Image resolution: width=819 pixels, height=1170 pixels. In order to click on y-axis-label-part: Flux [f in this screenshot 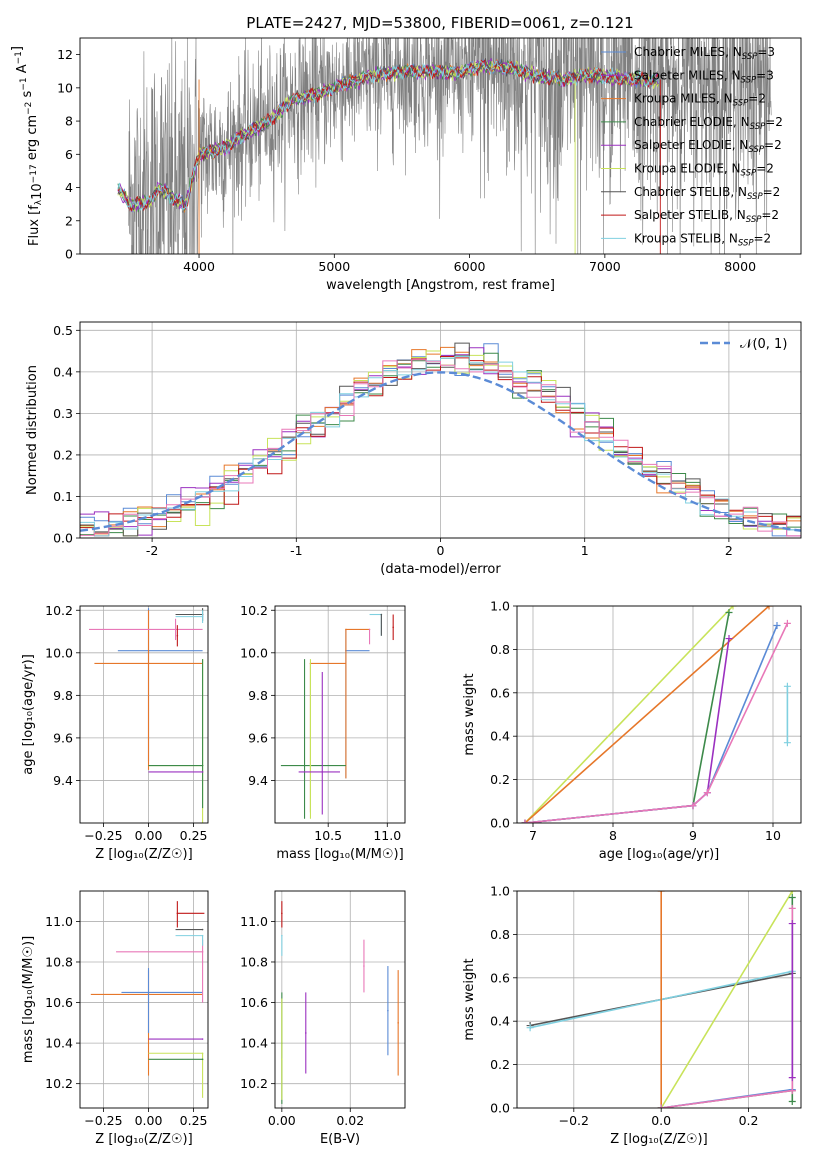, I will do `click(34, 225)`.